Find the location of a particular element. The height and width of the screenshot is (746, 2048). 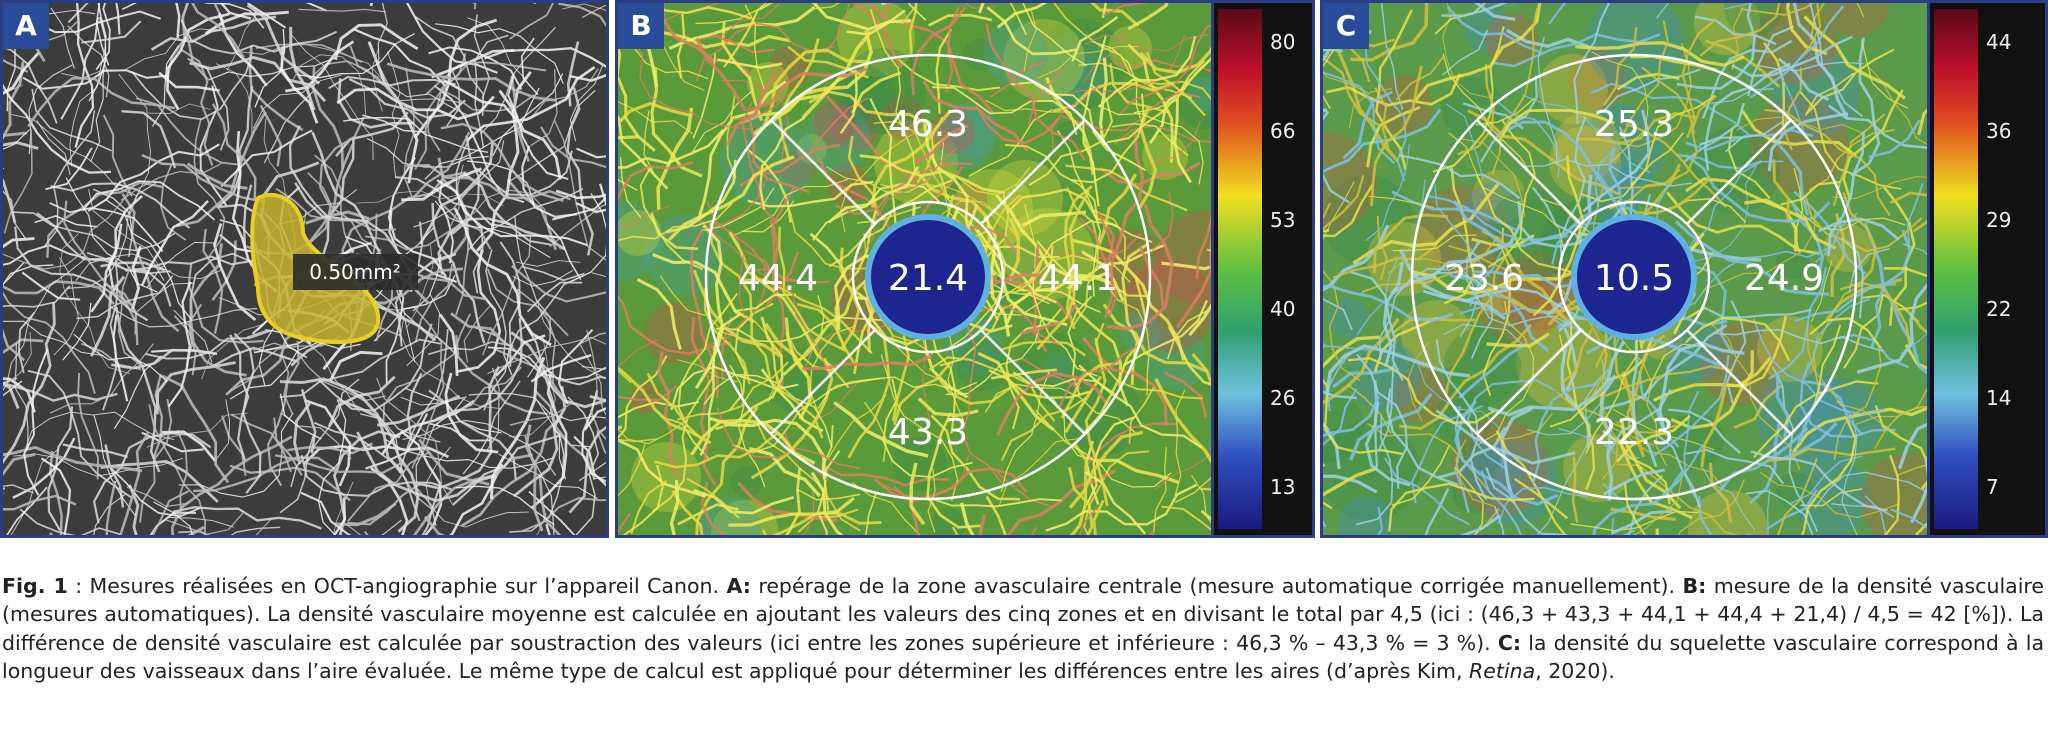

scale-tick: 80 is located at coordinates (1283, 42).